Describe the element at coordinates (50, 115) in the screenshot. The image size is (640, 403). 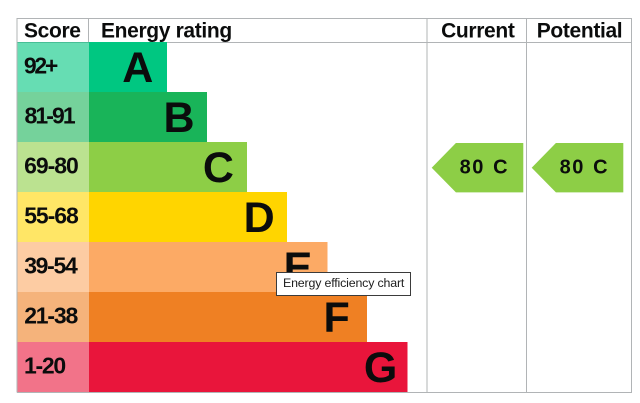
I see `svg-text: 81-91` at that location.